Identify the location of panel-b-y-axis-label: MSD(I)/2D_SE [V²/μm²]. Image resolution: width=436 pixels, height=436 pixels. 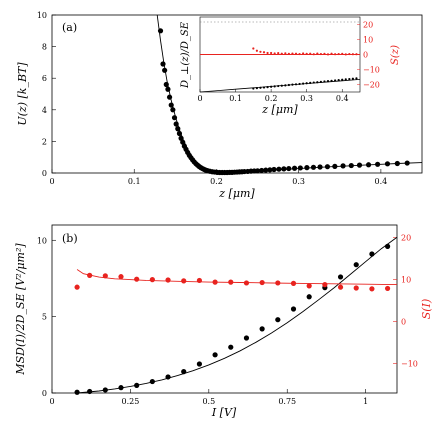
(20, 309).